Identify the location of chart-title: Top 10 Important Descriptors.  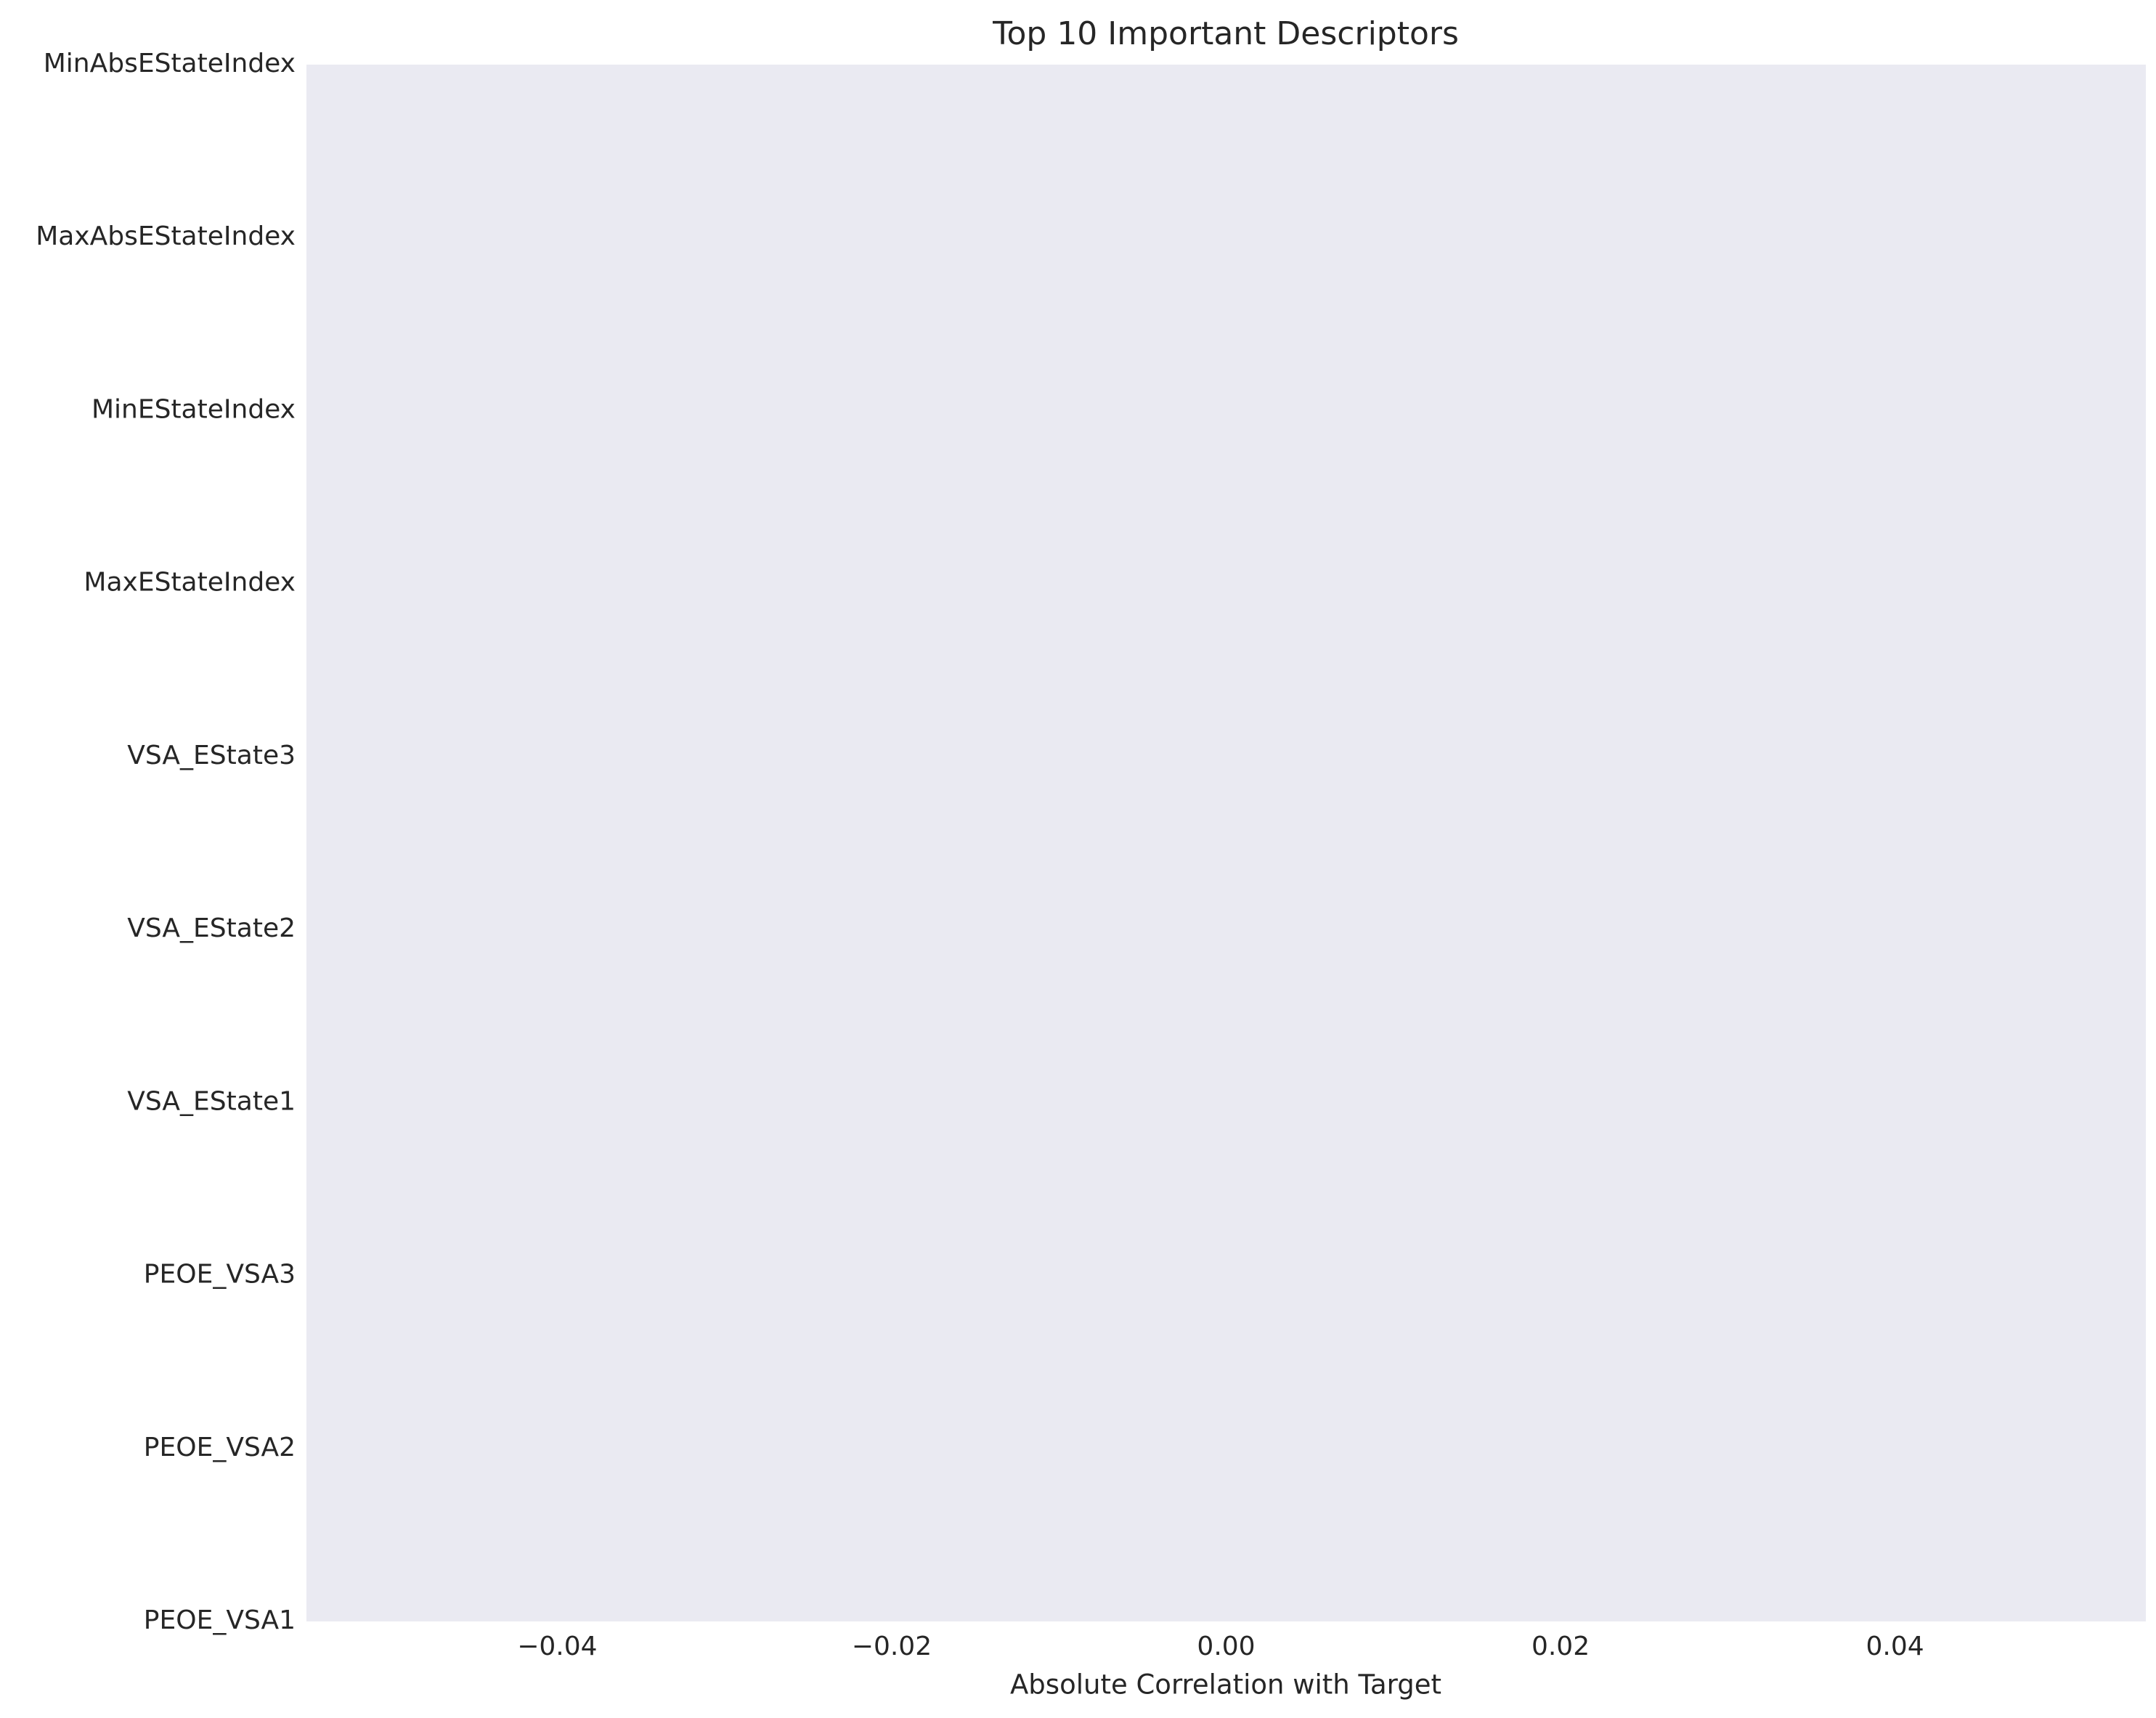
(1225, 33).